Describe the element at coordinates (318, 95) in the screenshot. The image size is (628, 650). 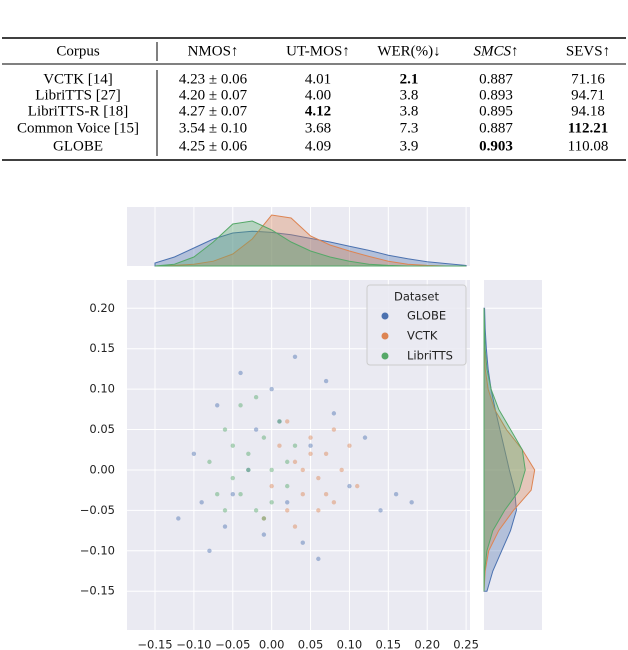
I see `table-cell: 4.00` at that location.